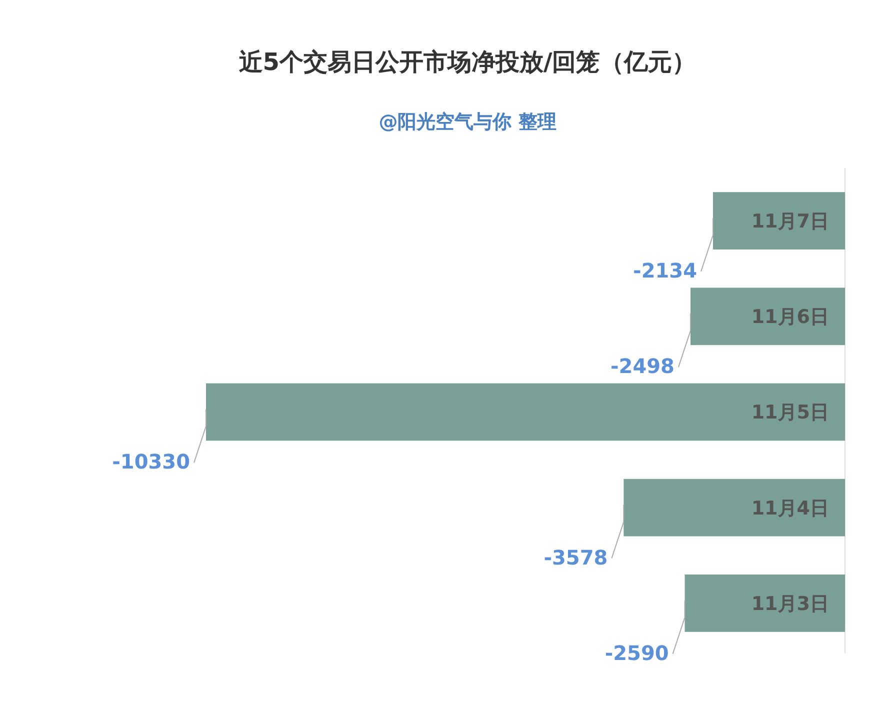 The width and height of the screenshot is (895, 722). I want to click on chart-title: 近5个交易日公开市场净投放/回笼（亿元）, so click(467, 62).